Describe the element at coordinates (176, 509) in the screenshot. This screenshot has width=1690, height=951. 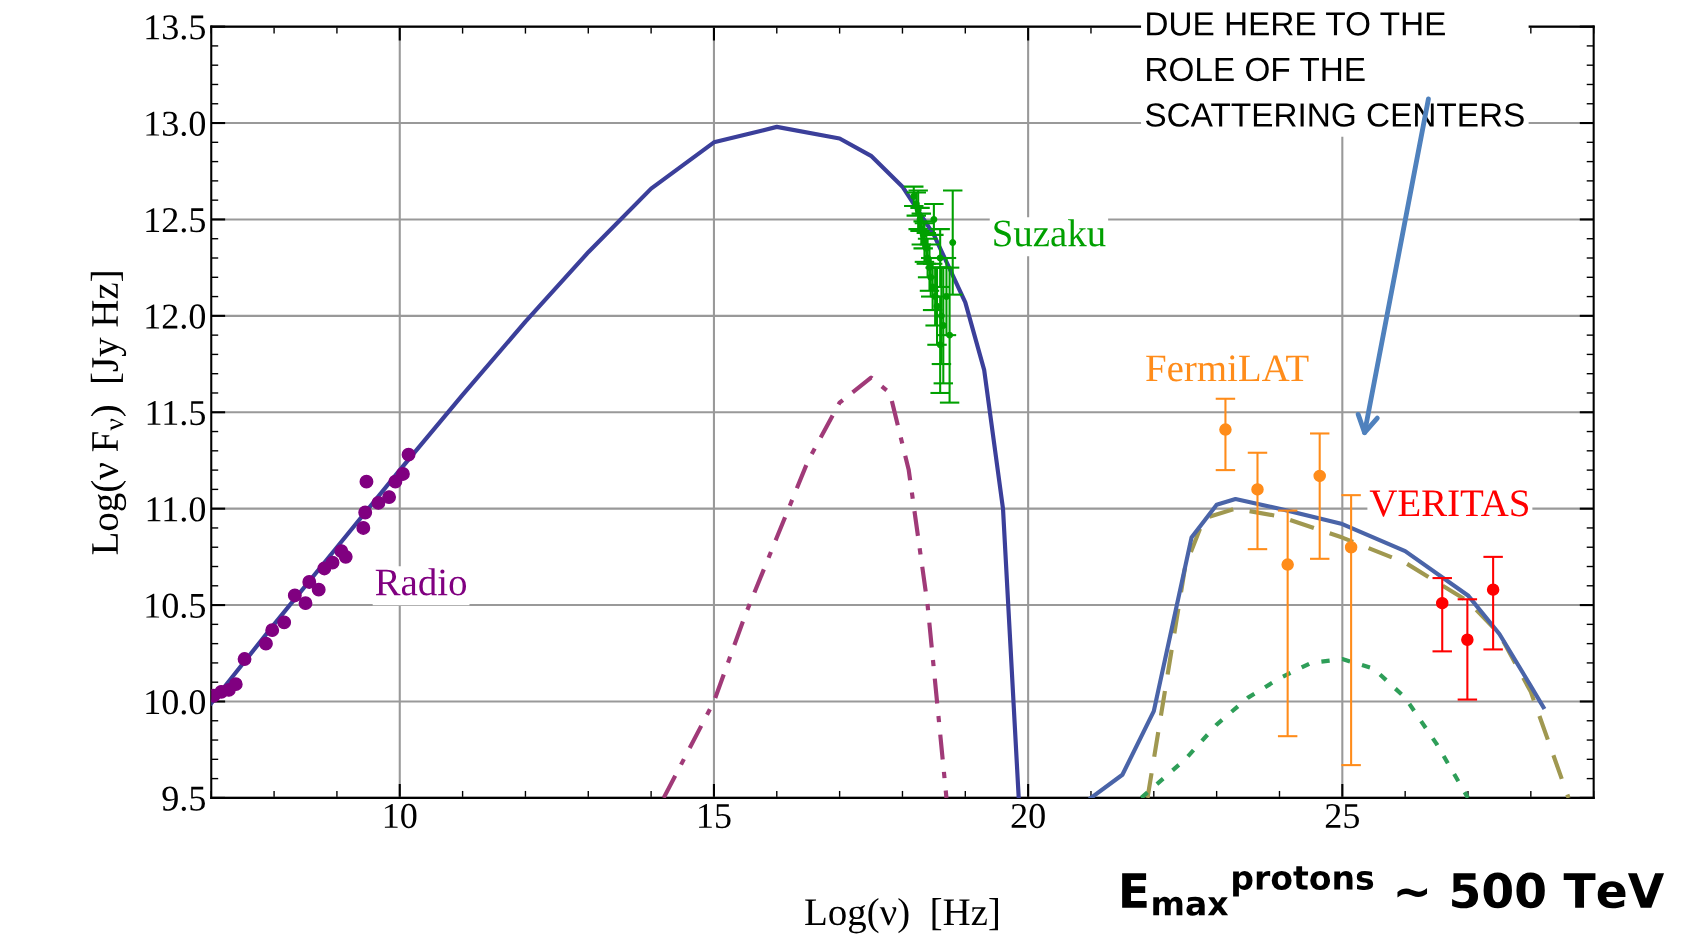
I see `y-tick-label: 11.0` at that location.